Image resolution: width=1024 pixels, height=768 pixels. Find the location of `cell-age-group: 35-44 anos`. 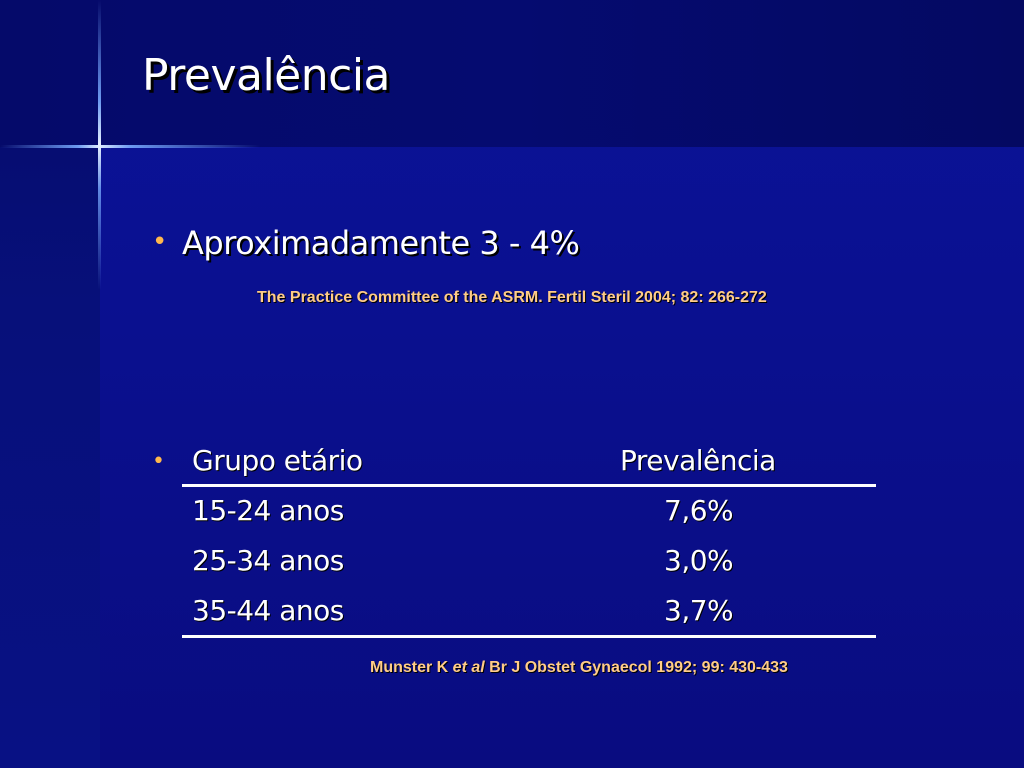

cell-age-group: 35-44 anos is located at coordinates (268, 610).